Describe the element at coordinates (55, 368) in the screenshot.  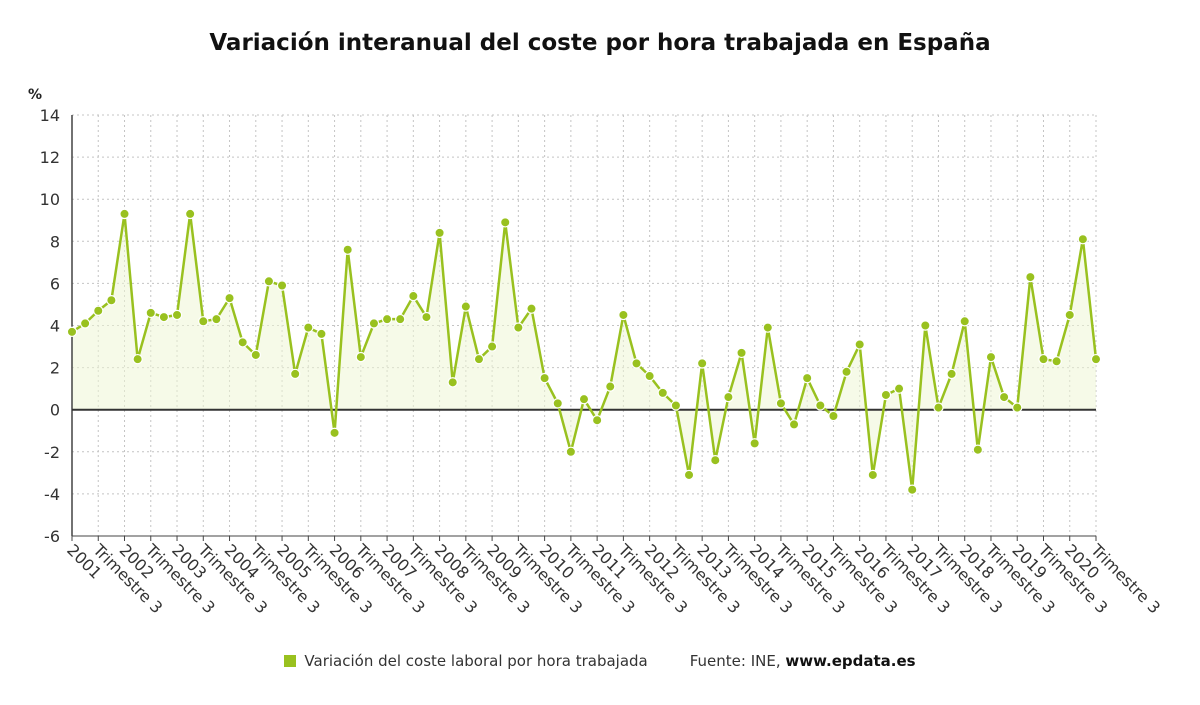
I see `y-tick-label: 2` at that location.